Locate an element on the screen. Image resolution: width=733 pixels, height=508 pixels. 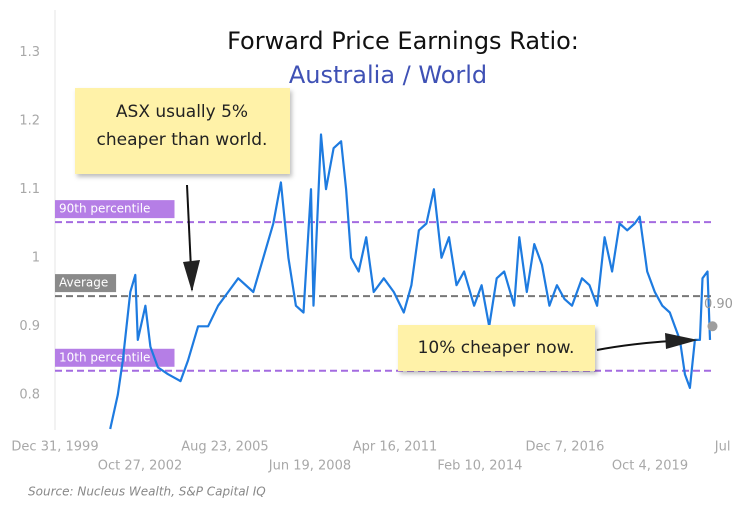
y-tick-label: 1.3 is located at coordinates (29, 52).